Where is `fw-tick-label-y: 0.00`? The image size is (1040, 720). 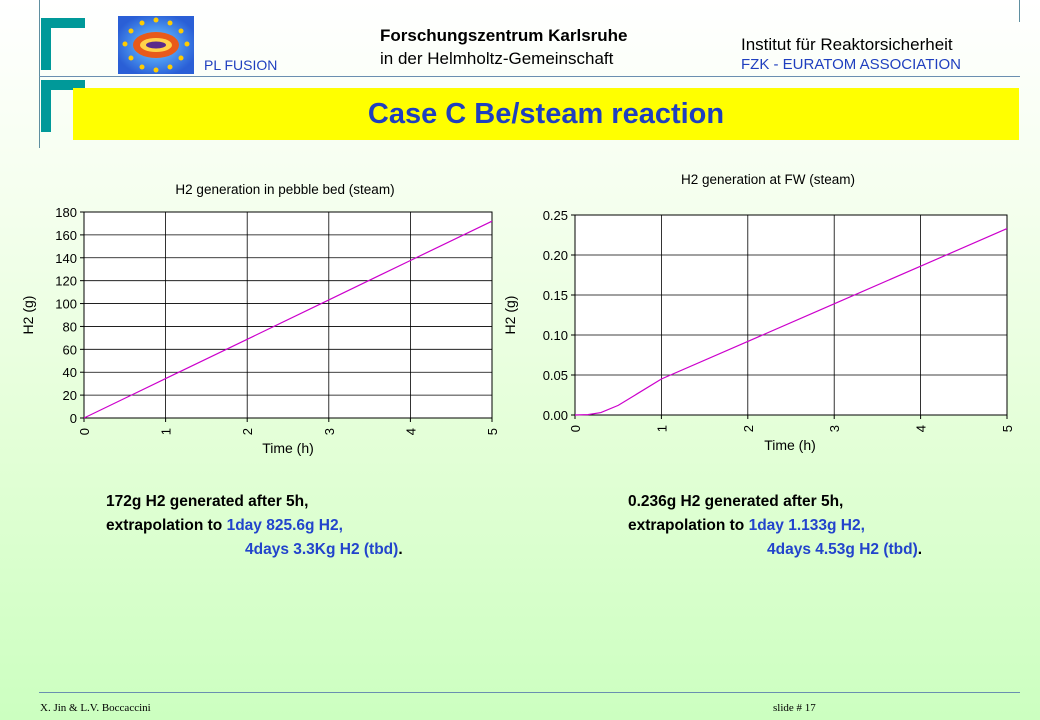
fw-tick-label-y: 0.00 is located at coordinates (555, 415).